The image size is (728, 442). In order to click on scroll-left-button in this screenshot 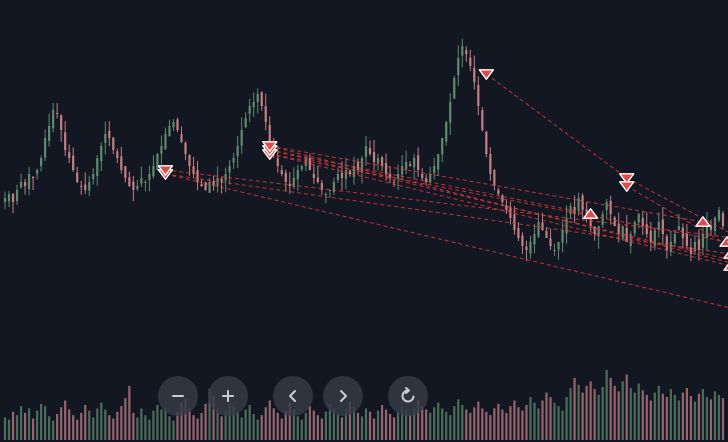, I will do `click(293, 396)`.